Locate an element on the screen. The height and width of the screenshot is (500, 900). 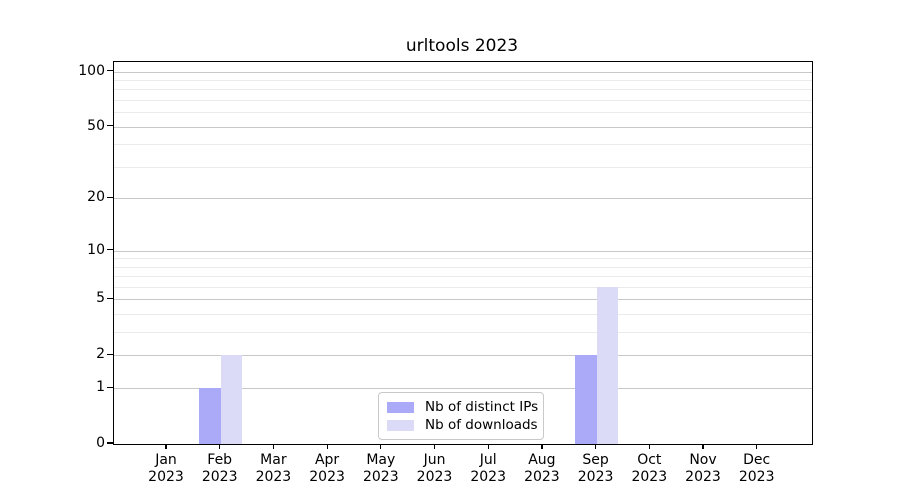
y-tick-label: 0 is located at coordinates (100, 443).